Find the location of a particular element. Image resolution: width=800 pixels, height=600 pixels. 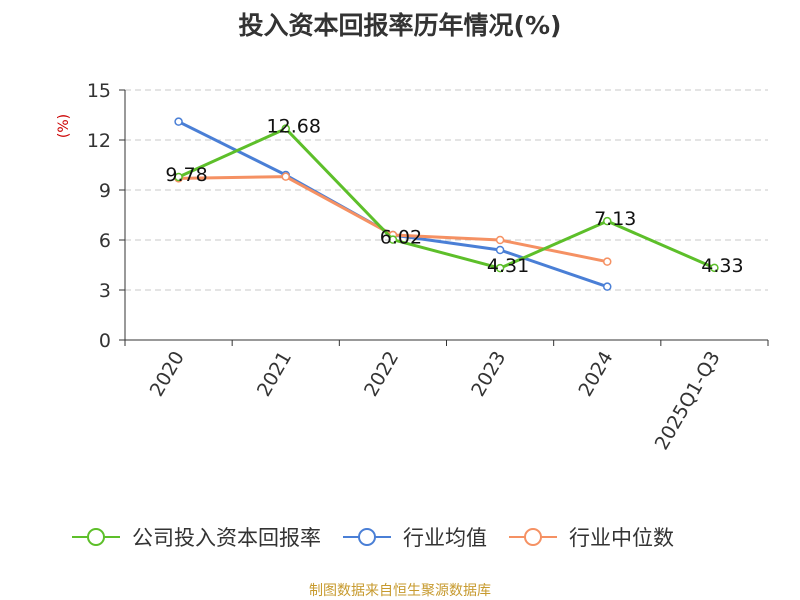

data-label: 4.31 is located at coordinates (508, 266).